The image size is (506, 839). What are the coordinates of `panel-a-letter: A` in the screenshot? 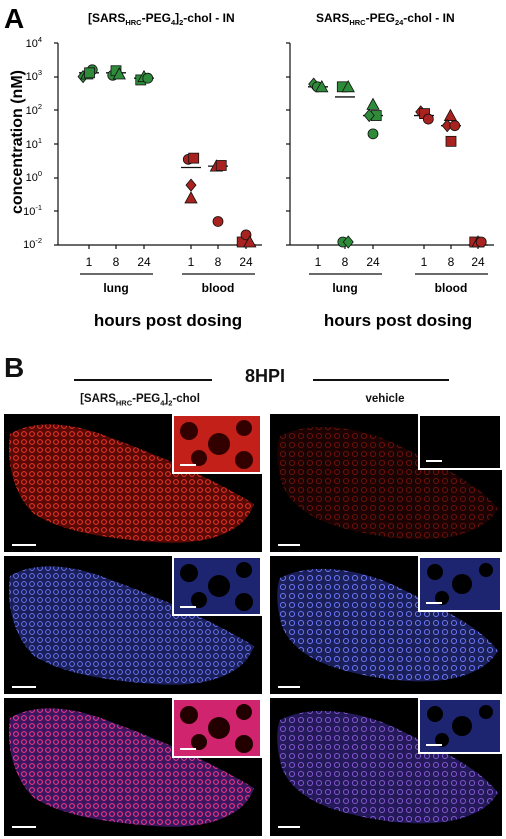 It's located at (14, 18).